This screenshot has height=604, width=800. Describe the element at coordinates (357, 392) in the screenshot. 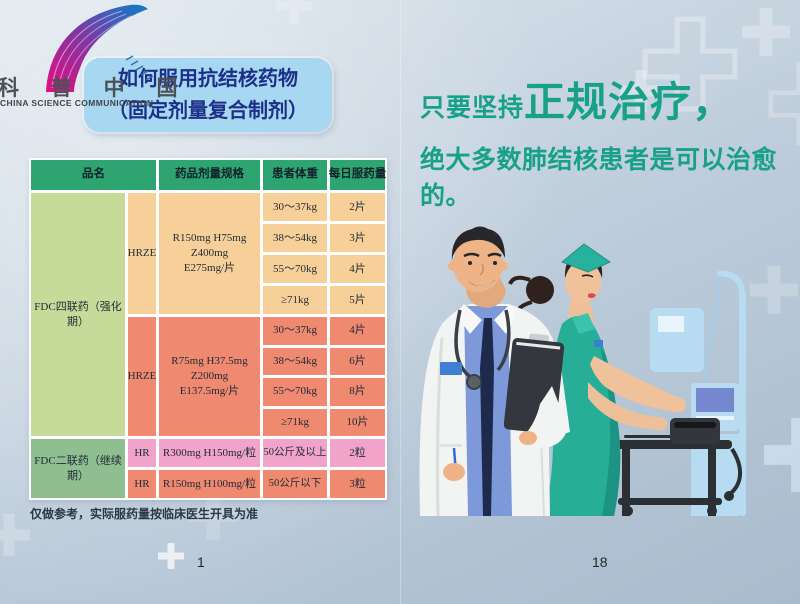

I see `dose-cell: 8片` at that location.